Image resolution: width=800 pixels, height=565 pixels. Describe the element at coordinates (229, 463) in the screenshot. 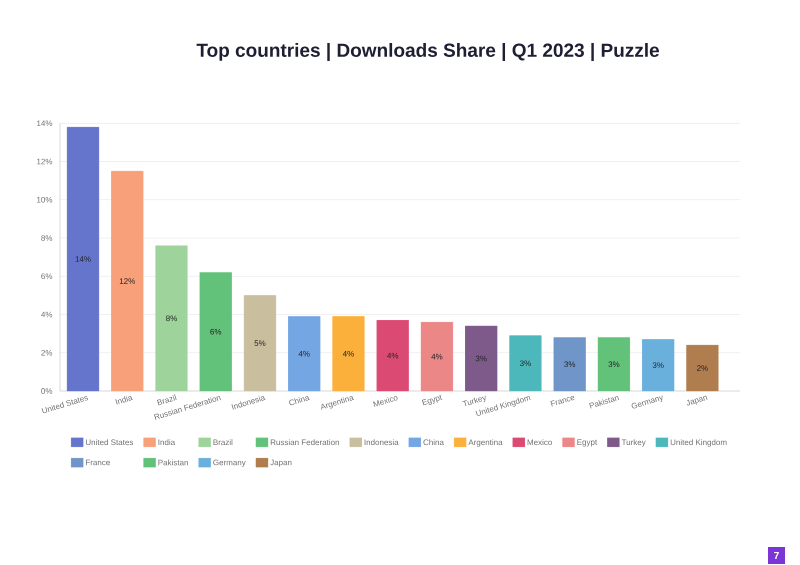

I see `legend-label: Germany` at that location.